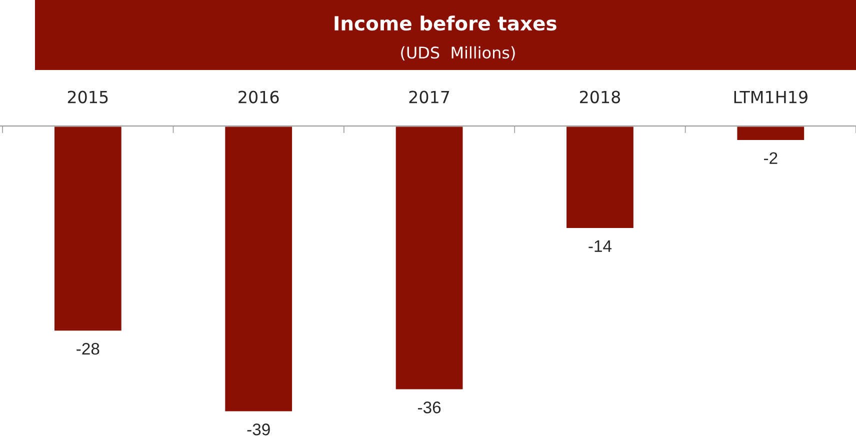 This screenshot has height=448, width=856. Describe the element at coordinates (88, 97) in the screenshot. I see `x-tick-label: 2015` at that location.